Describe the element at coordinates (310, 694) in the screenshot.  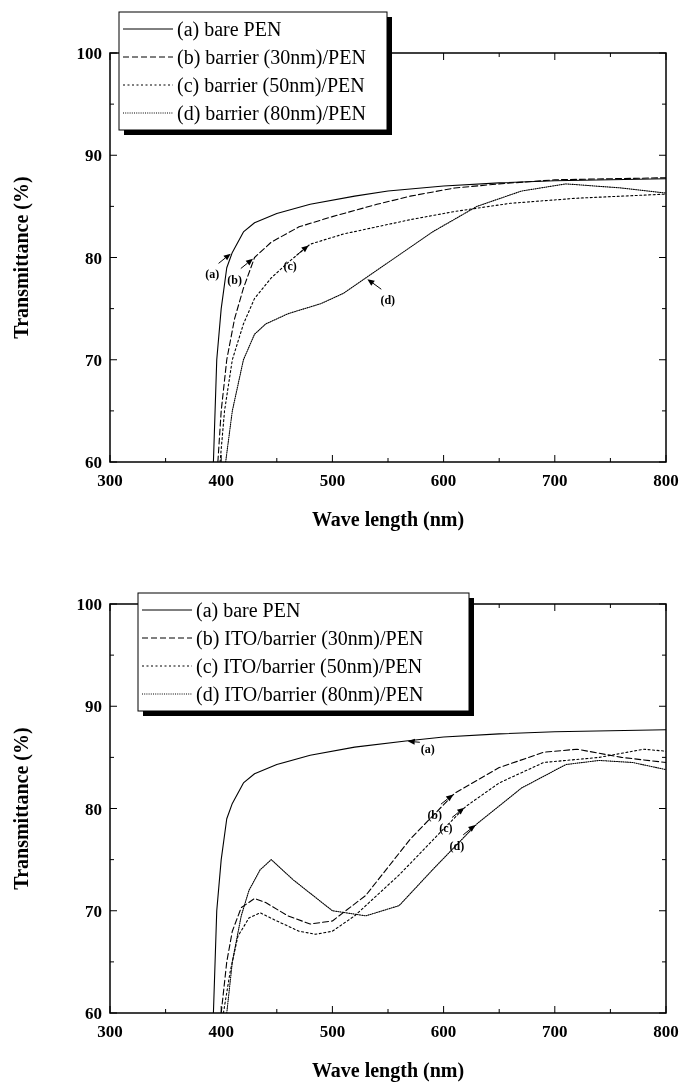
I see `legend-label: (d) ITO/barrier (80nm)/PEN` at that location.